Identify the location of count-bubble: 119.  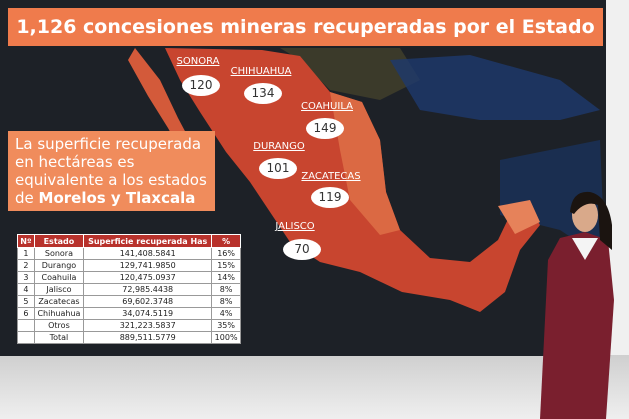
(330, 197).